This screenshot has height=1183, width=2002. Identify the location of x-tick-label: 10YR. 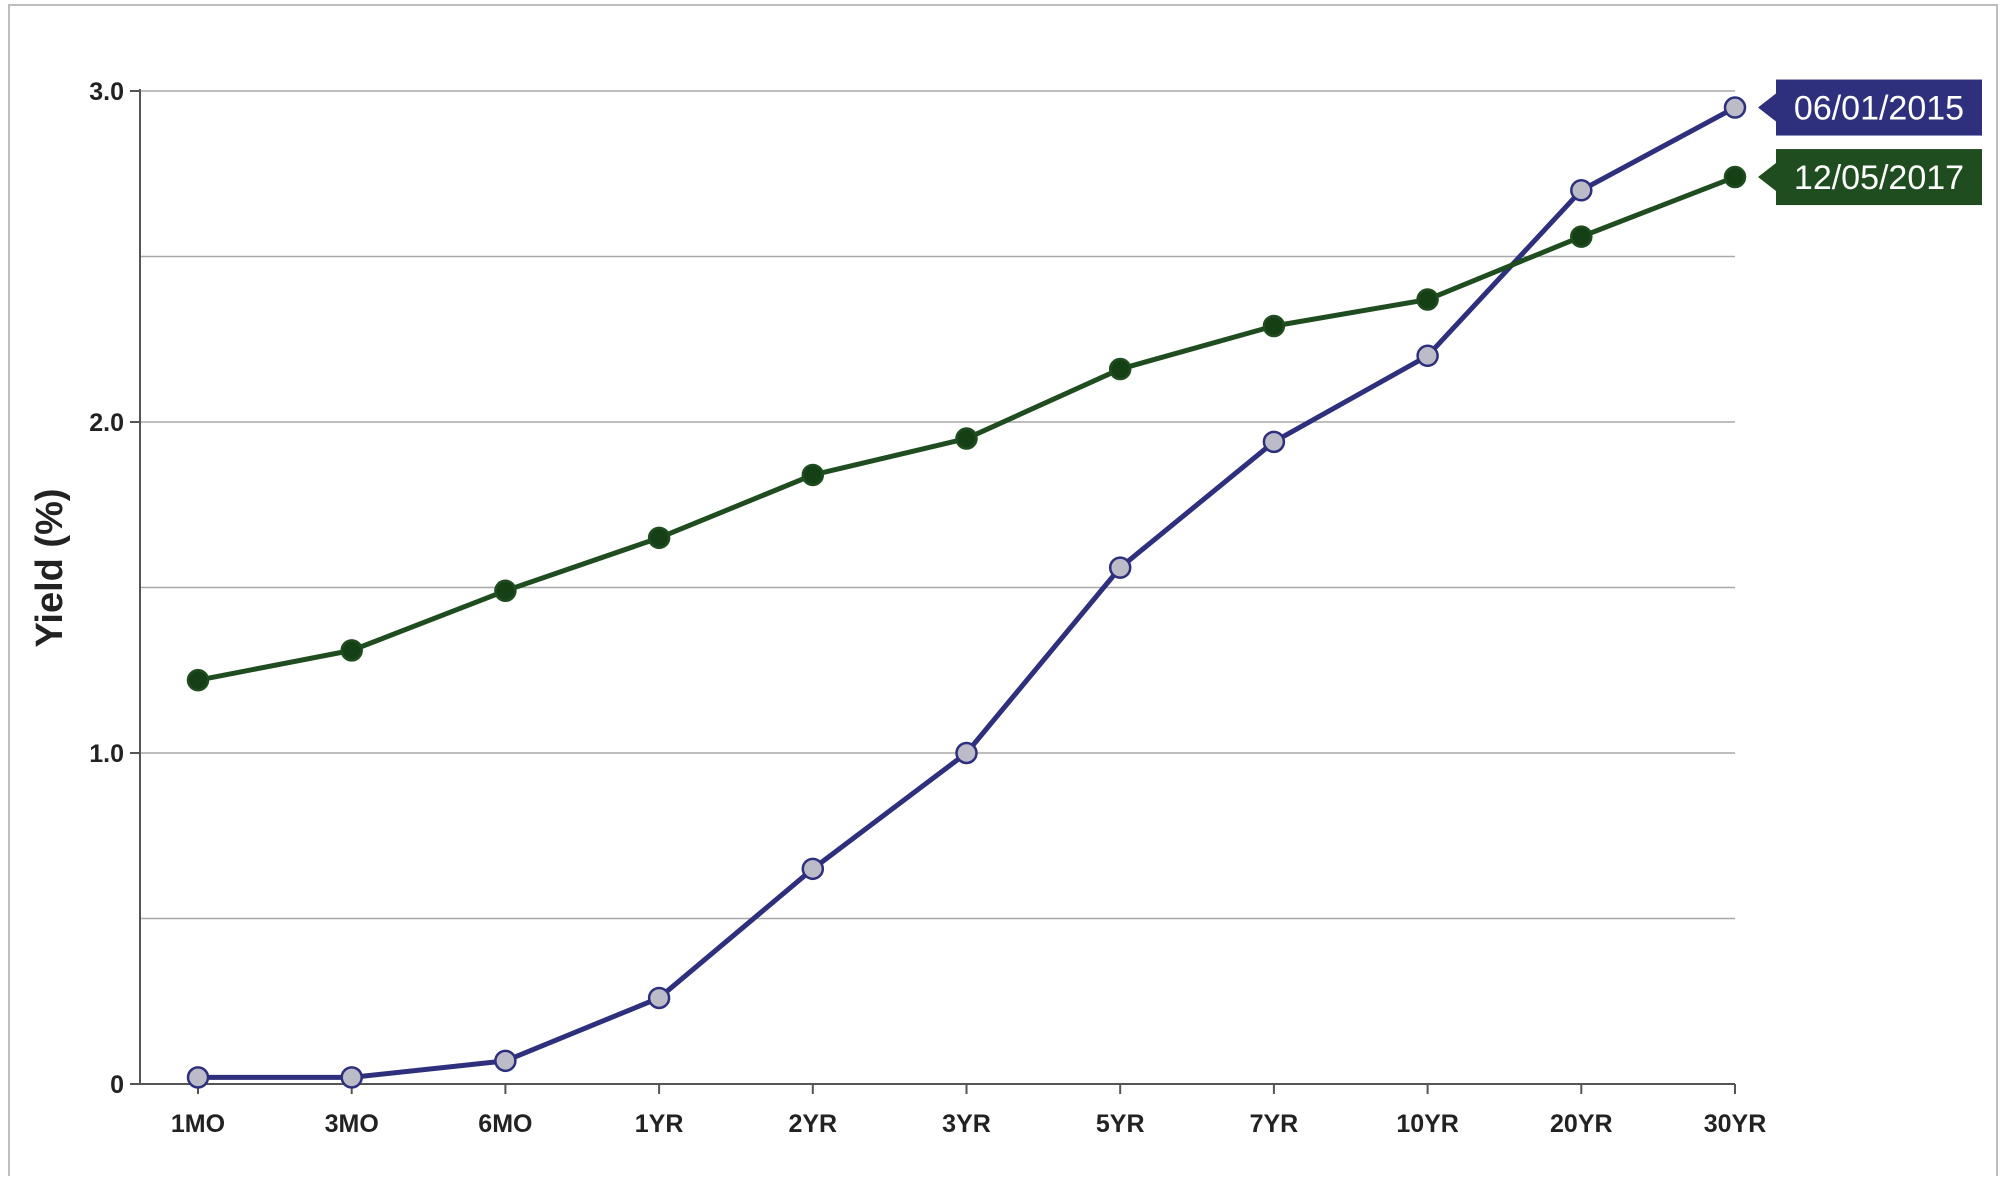
(1427, 1124).